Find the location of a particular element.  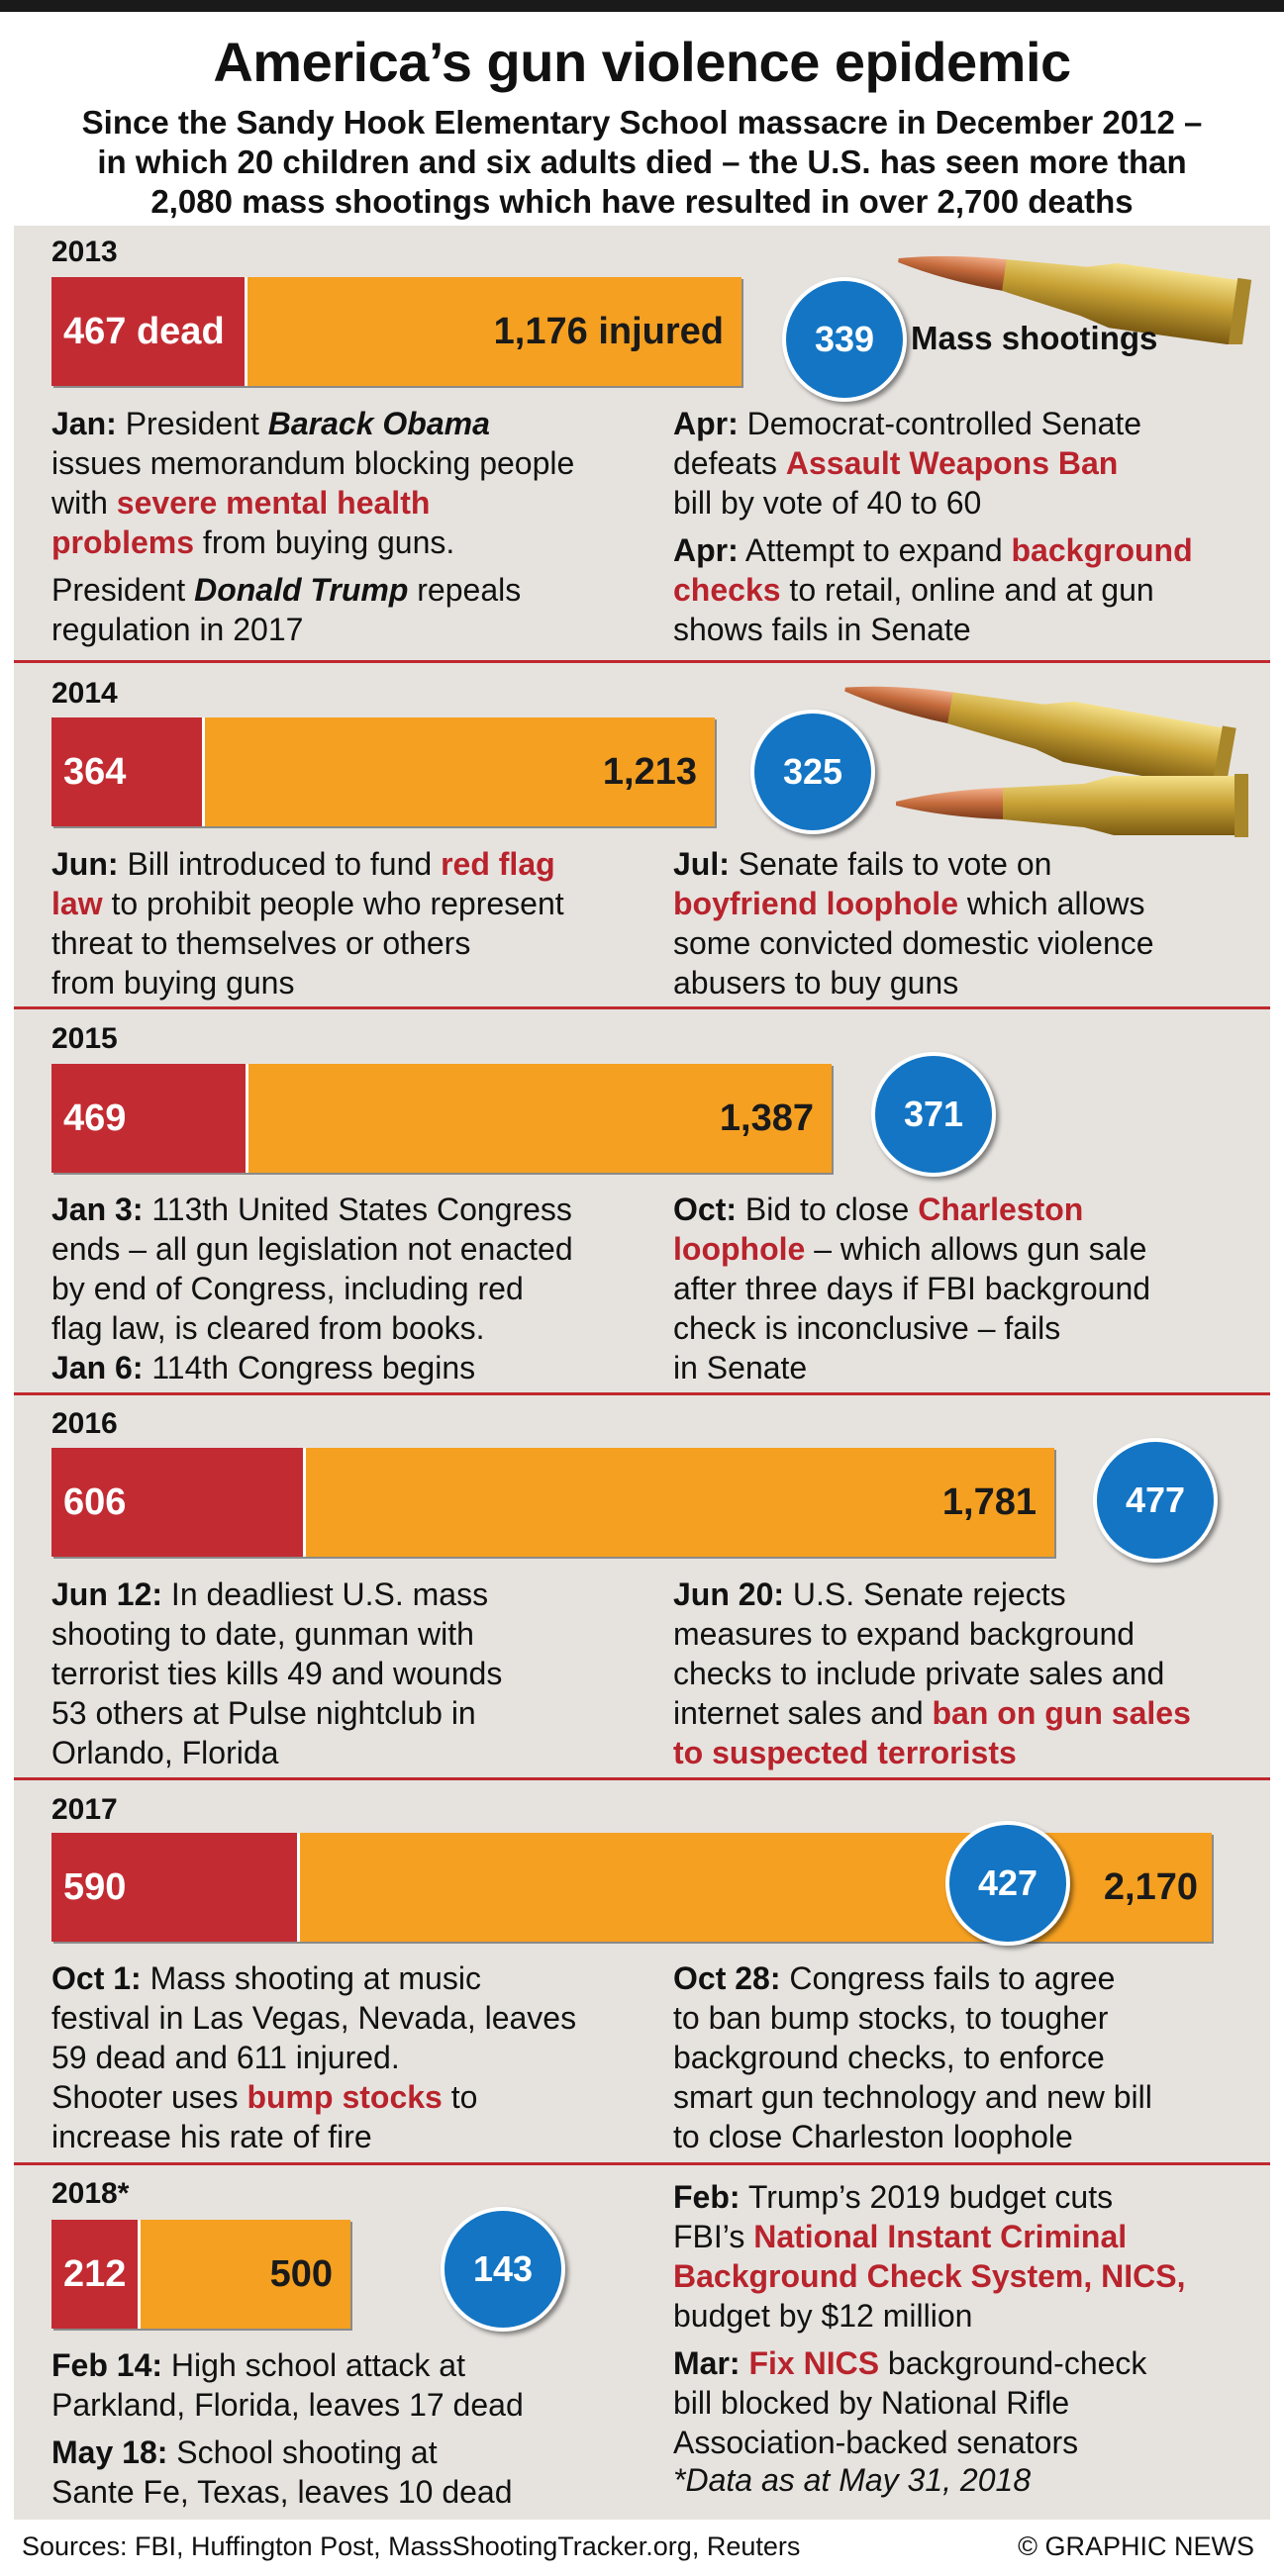

text-segment: background-check is located at coordinates (1013, 2363).